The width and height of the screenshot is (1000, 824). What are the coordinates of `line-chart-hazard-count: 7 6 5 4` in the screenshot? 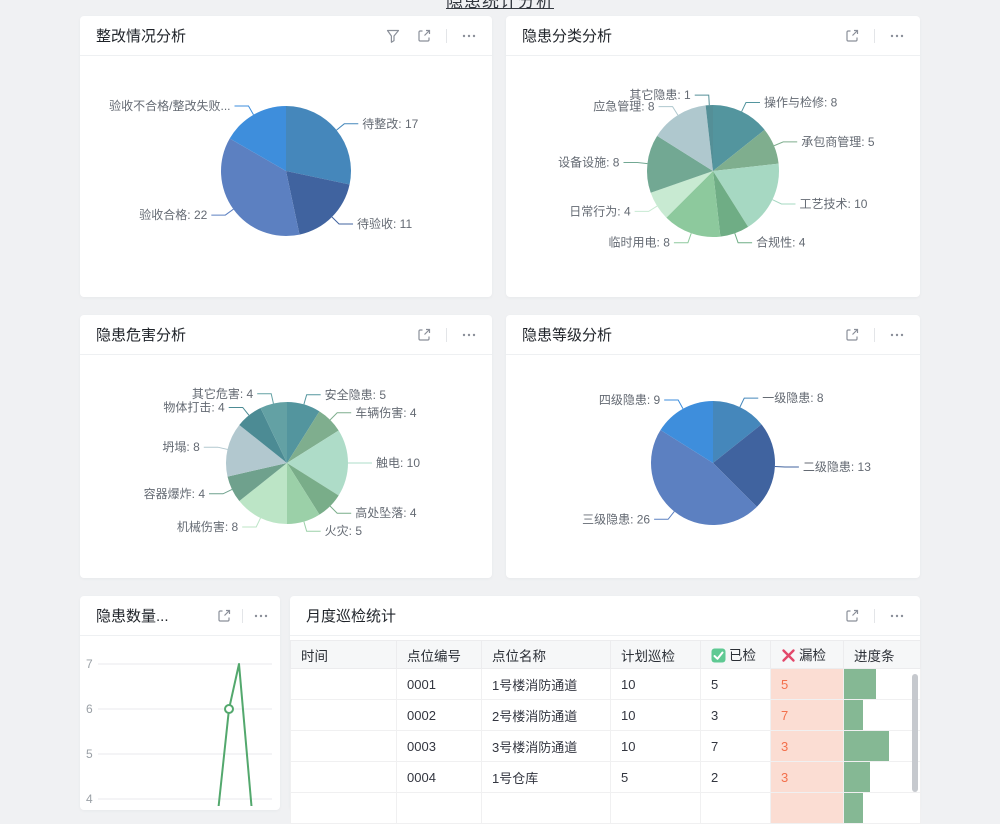 It's located at (180, 724).